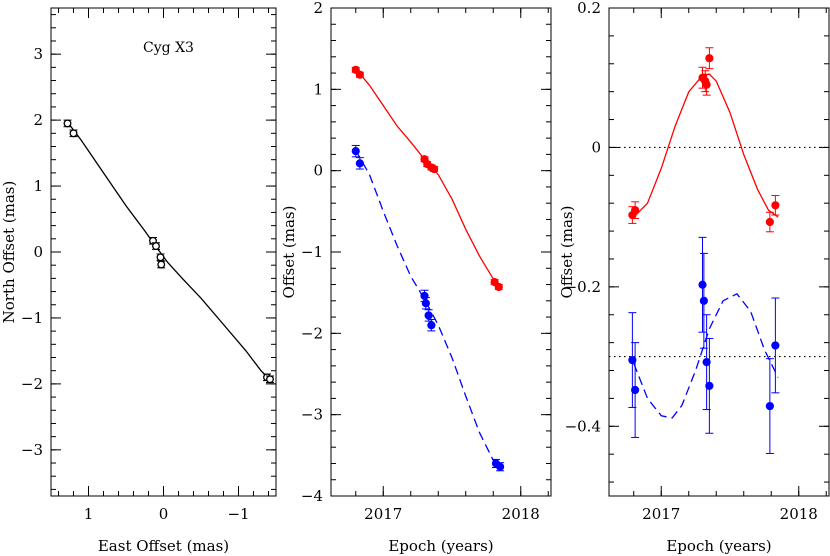  I want to click on panel-annotation: Cyg X3, so click(168, 48).